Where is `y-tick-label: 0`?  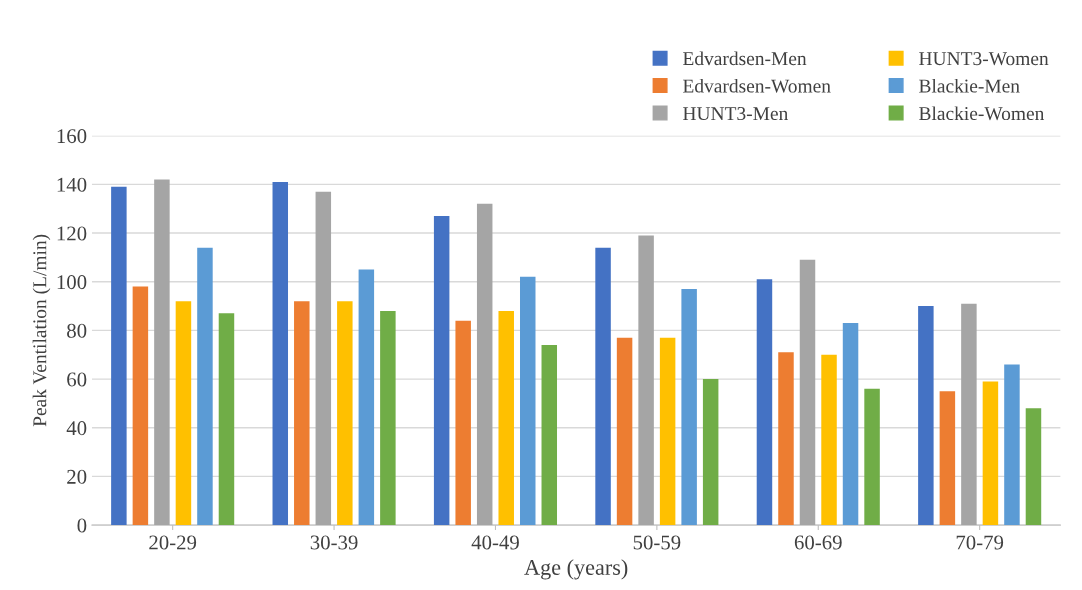
y-tick-label: 0 is located at coordinates (82, 525).